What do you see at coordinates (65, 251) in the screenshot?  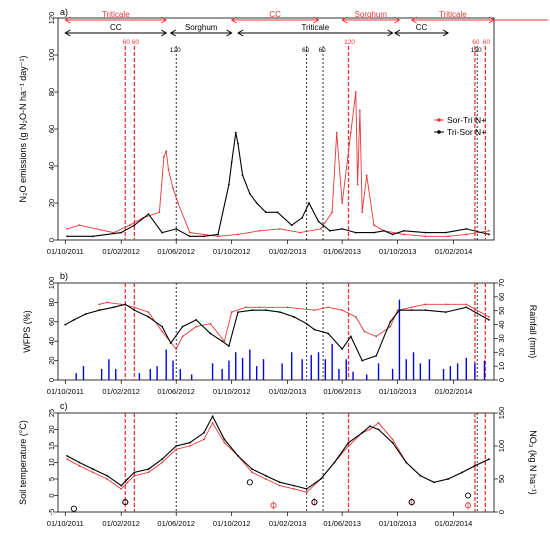 I see `panel-a-x-tick-label: 01/10/2011` at bounding box center [65, 251].